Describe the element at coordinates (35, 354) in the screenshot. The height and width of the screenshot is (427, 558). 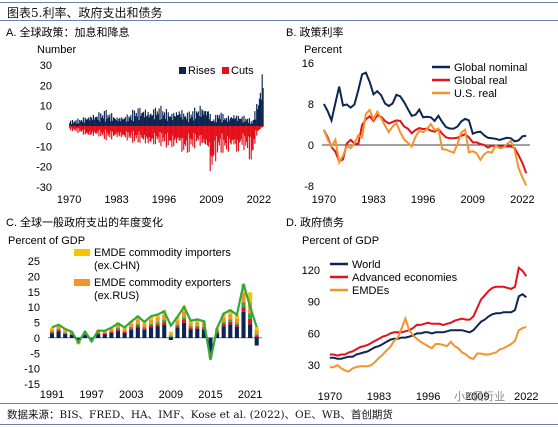
I see `panel-c-ytick: -5` at that location.